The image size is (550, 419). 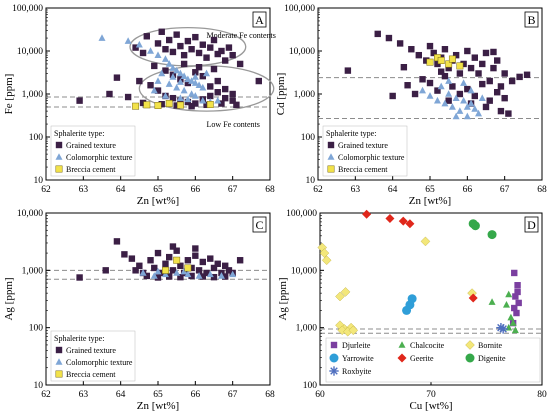 What do you see at coordinates (351, 133) in the screenshot?
I see `legend-title: Sphalerite type:` at bounding box center [351, 133].